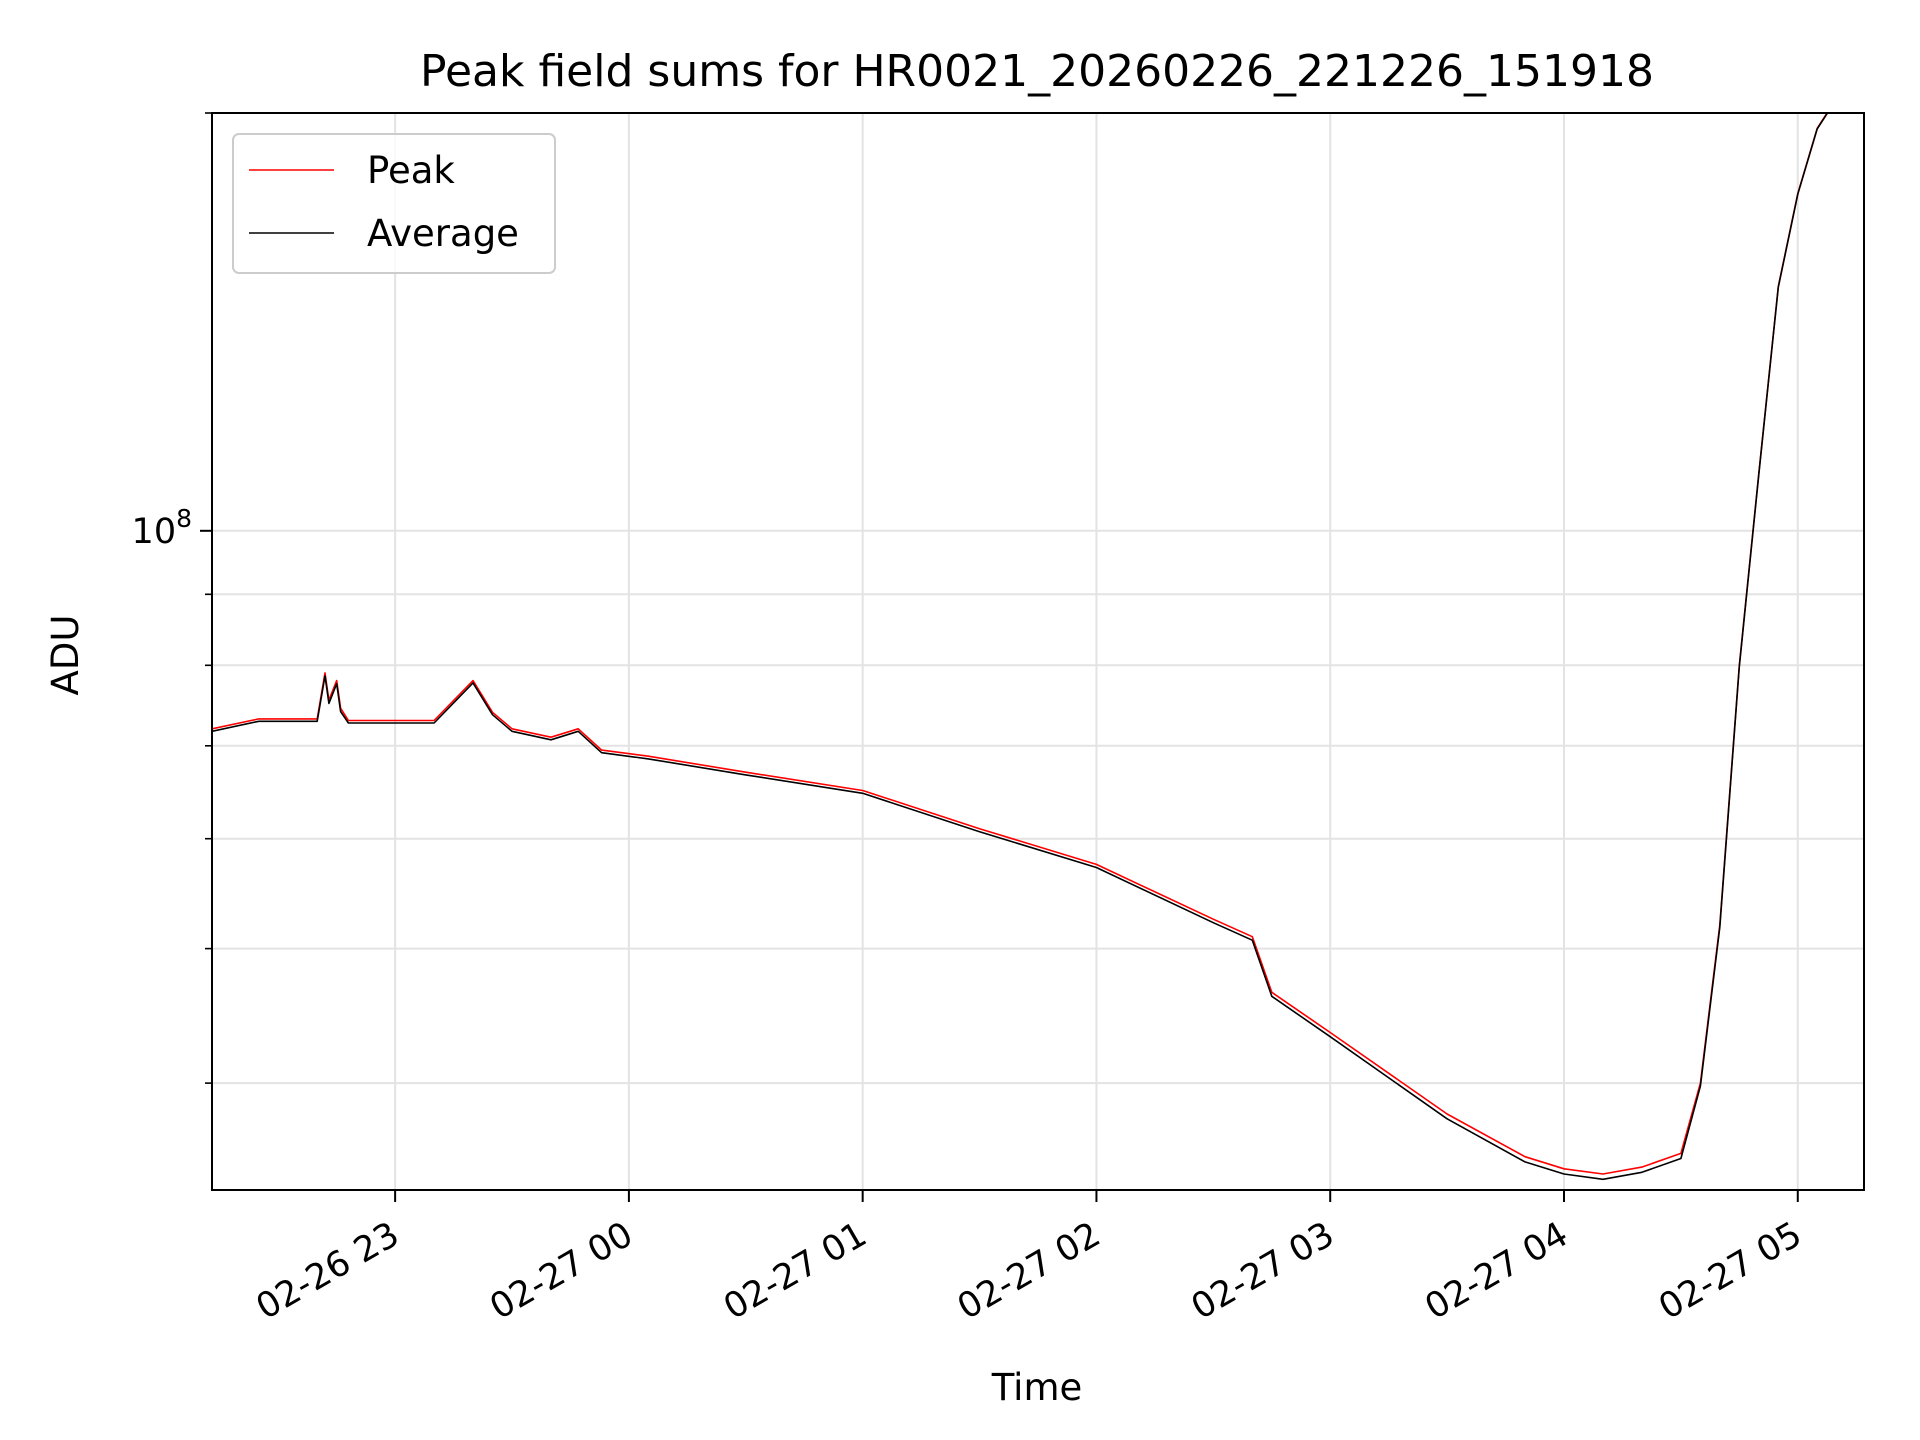 Image resolution: width=1920 pixels, height=1440 pixels. I want to click on legend-label-peak: Peak, so click(411, 170).